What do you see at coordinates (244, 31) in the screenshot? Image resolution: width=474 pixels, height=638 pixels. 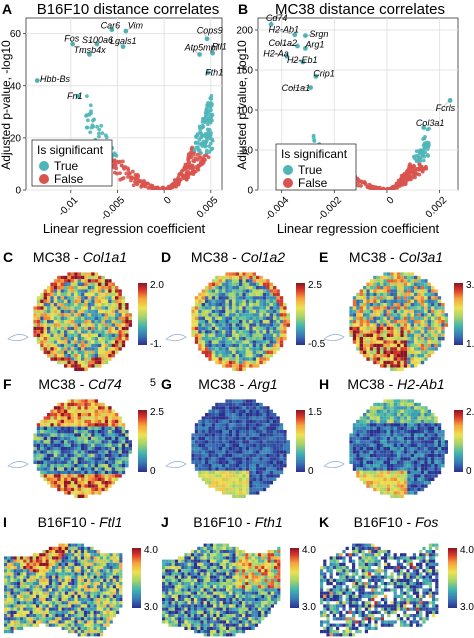 I see `y-tick-label: 200` at bounding box center [244, 31].